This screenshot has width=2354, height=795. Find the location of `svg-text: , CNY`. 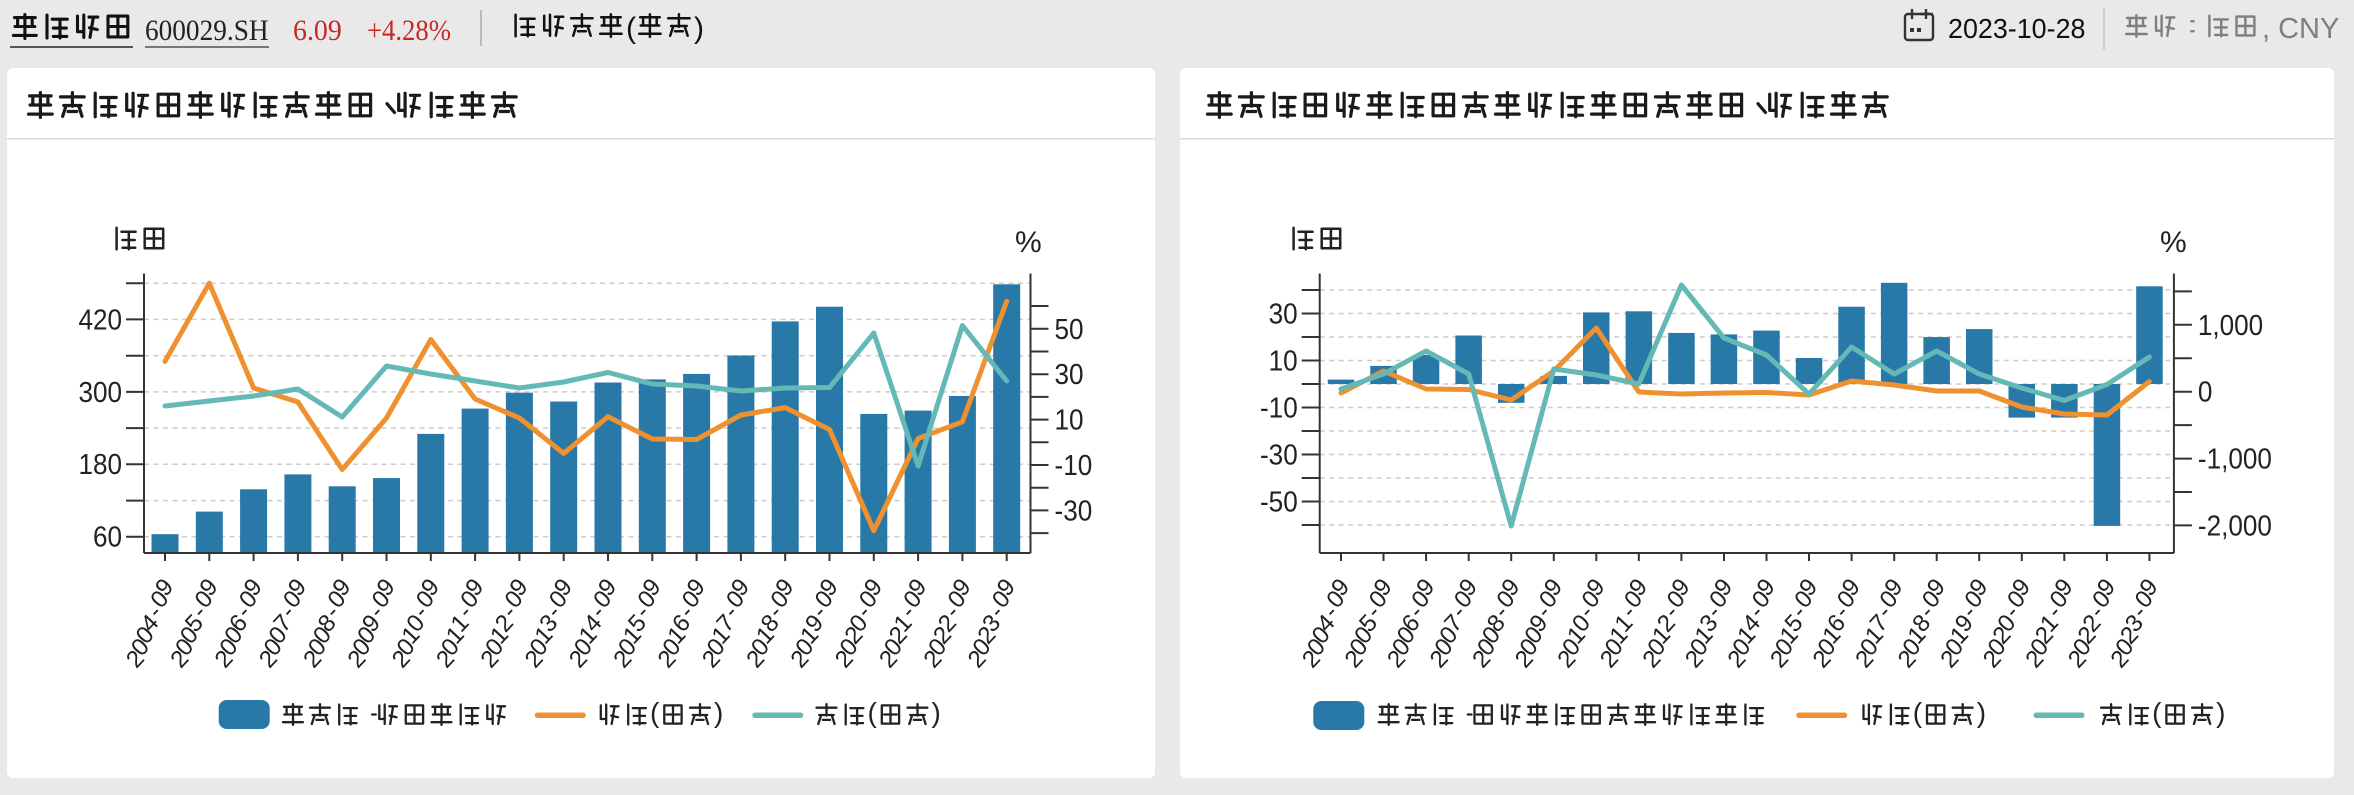

svg-text: , CNY is located at coordinates (2300, 29).